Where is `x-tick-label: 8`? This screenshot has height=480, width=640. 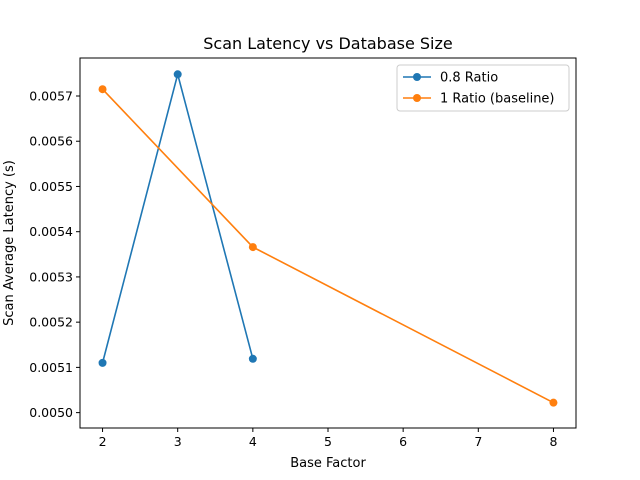 x-tick-label: 8 is located at coordinates (553, 441).